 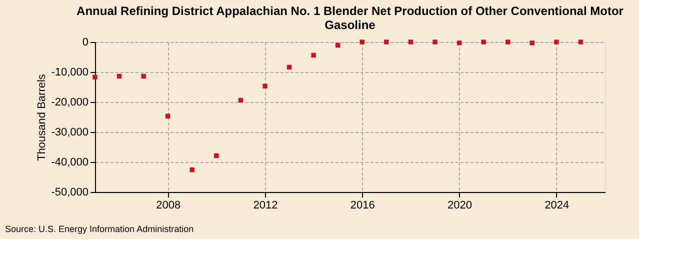 What do you see at coordinates (265, 206) in the screenshot?
I see `x-tick-label: 2012` at bounding box center [265, 206].